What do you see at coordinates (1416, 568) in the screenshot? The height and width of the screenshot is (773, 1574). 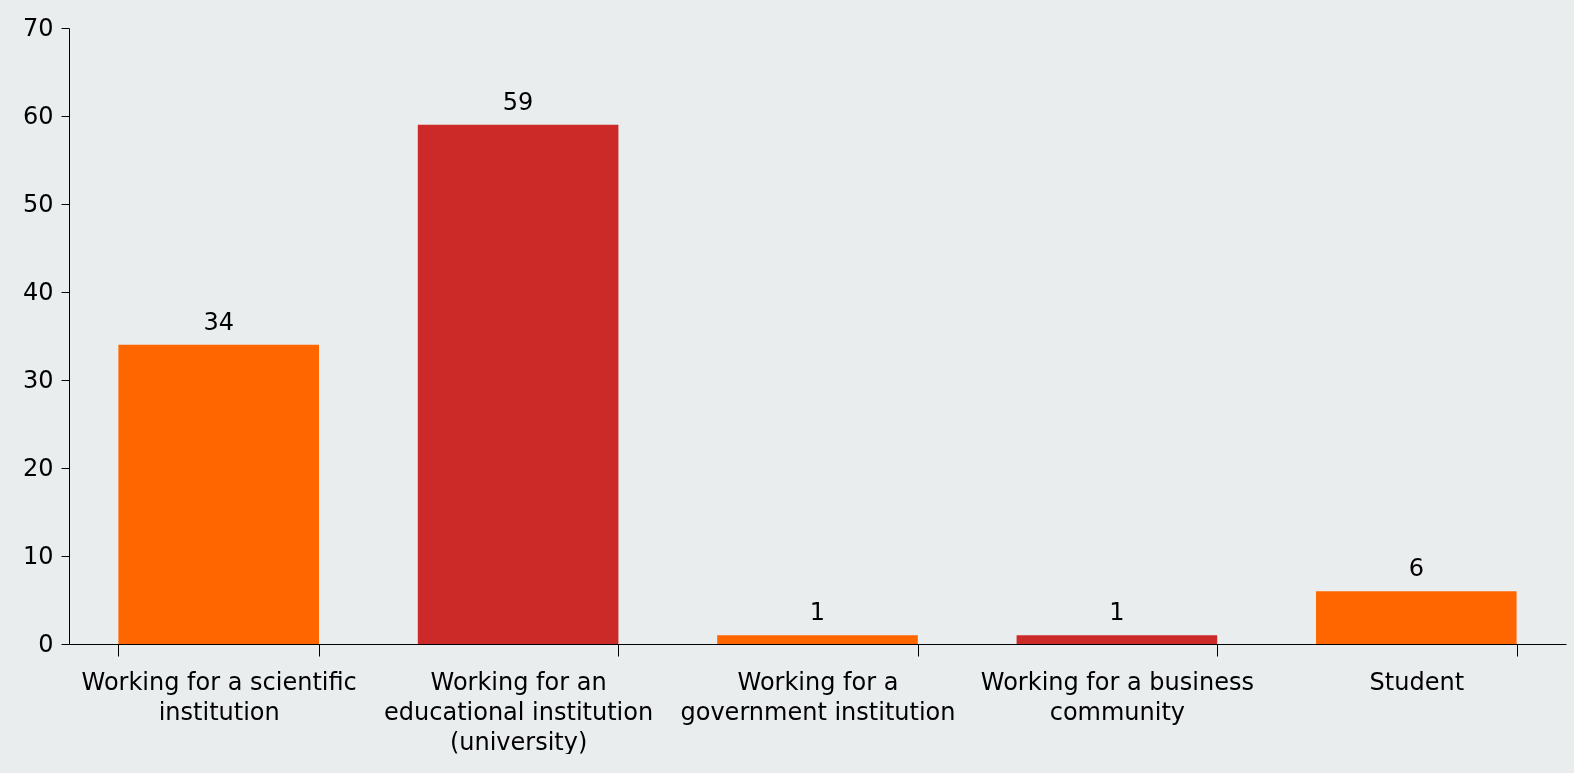 I see `data-label: 6` at bounding box center [1416, 568].